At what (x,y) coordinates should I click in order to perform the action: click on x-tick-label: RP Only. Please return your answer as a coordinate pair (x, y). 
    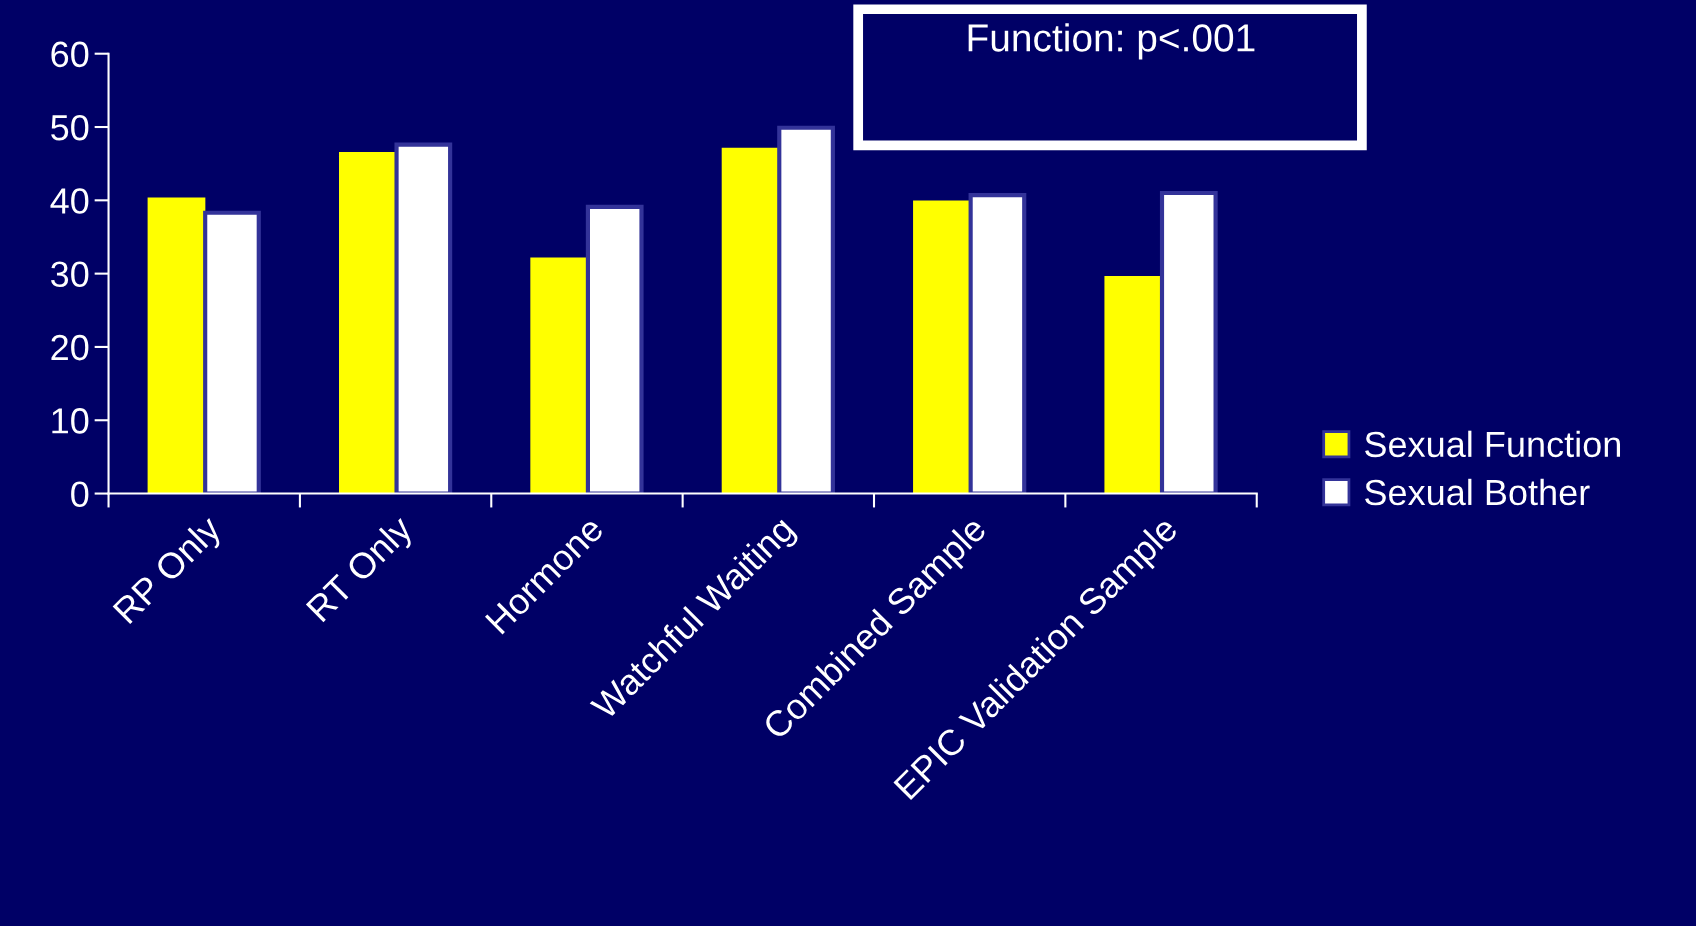
    Looking at the image, I should click on (169, 571).